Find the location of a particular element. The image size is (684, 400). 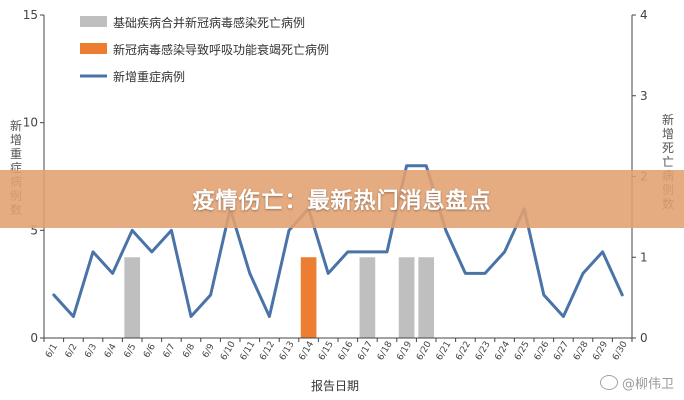

weibo-icon is located at coordinates (608, 382).